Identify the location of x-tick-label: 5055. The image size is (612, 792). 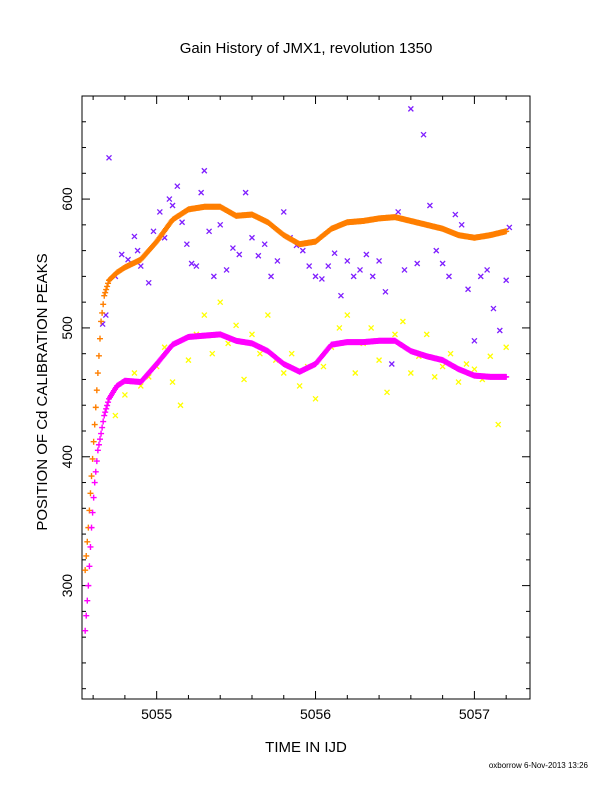
(156, 714).